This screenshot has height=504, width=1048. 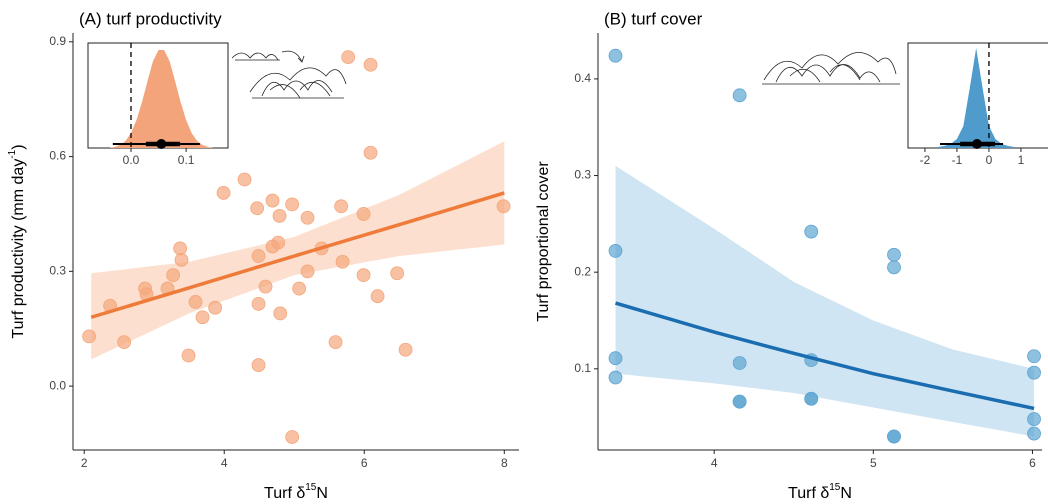 What do you see at coordinates (925, 160) in the screenshot?
I see `inset-x-tick-label: -2` at bounding box center [925, 160].